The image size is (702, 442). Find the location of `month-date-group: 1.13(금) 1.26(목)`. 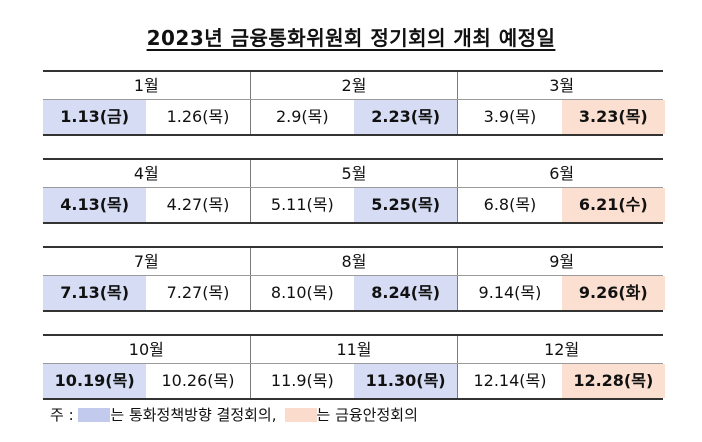

month-date-group: 1.13(금) 1.26(목) is located at coordinates (146, 117).